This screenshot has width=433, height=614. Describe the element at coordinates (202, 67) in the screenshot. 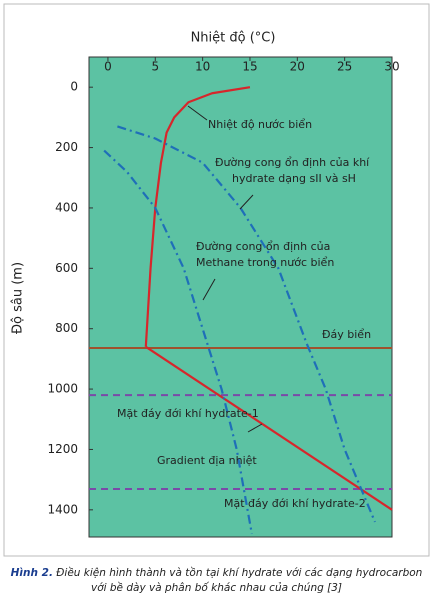

I see `x-tick-label: 10` at that location.